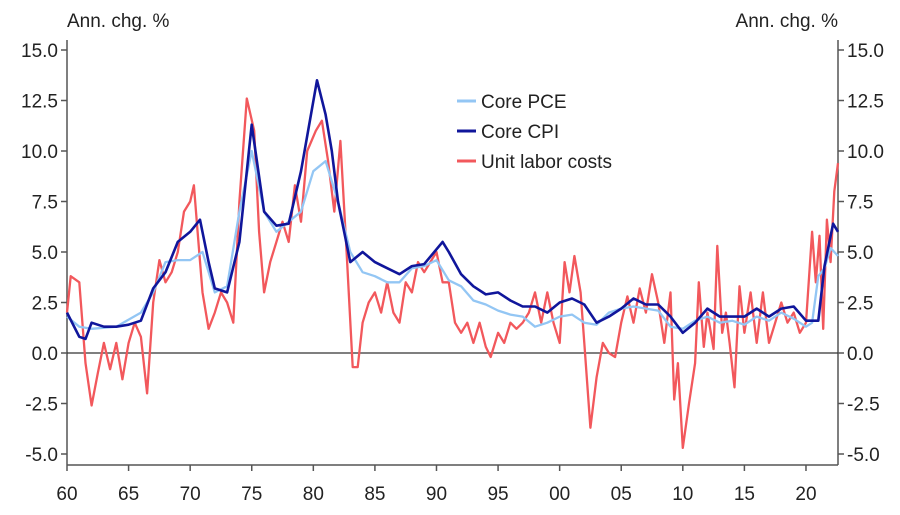 This screenshot has width=900, height=515. What do you see at coordinates (39, 102) in the screenshot?
I see `y-tick-label-left: 12.5` at bounding box center [39, 102].